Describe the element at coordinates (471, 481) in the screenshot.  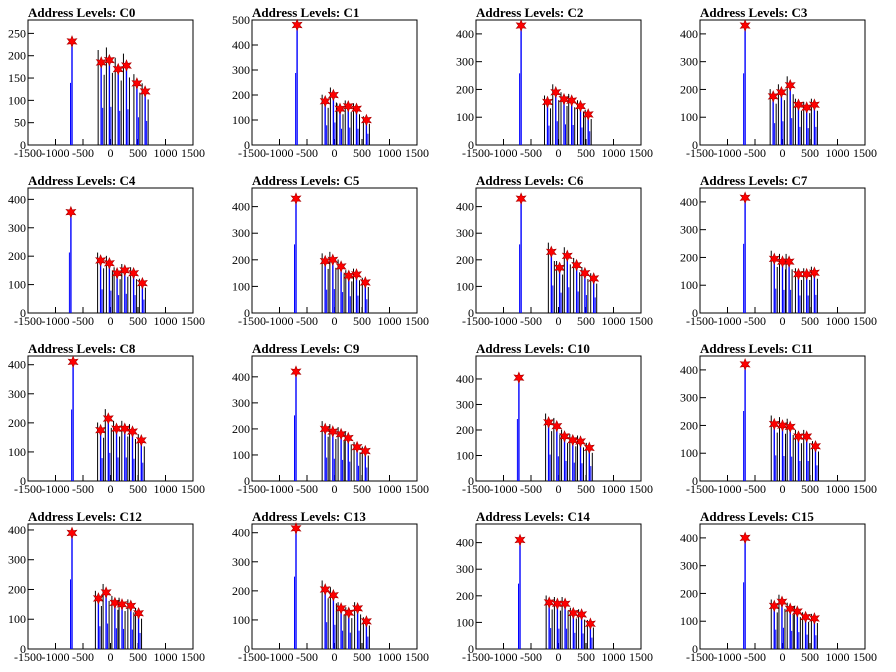
I see `y-tick-label: 0` at that location.